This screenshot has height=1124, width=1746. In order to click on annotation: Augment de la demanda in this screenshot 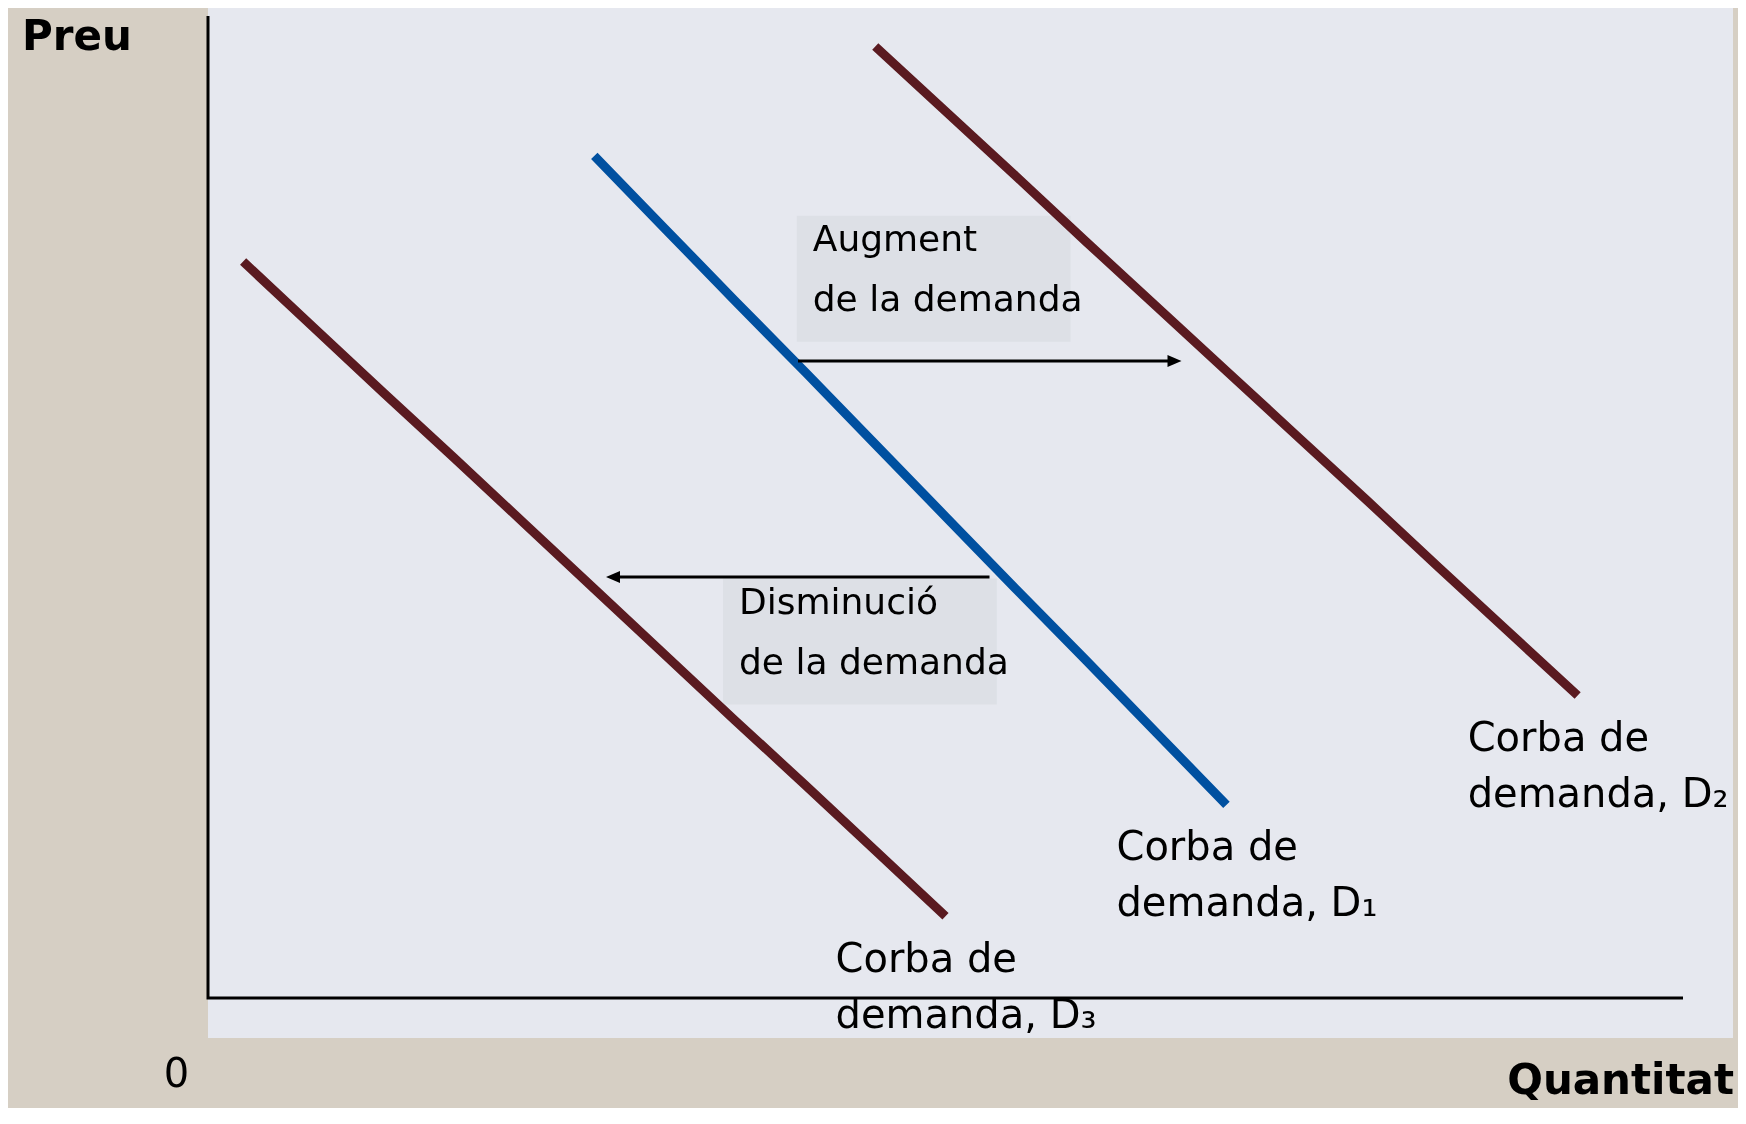, I will do `click(947, 269)`.